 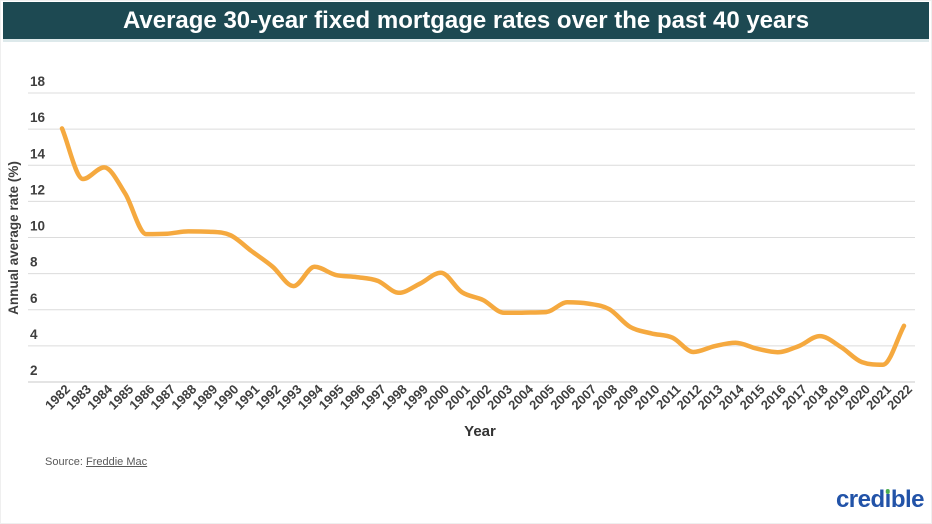 What do you see at coordinates (116, 462) in the screenshot?
I see `source-link: Freddie Mac` at bounding box center [116, 462].